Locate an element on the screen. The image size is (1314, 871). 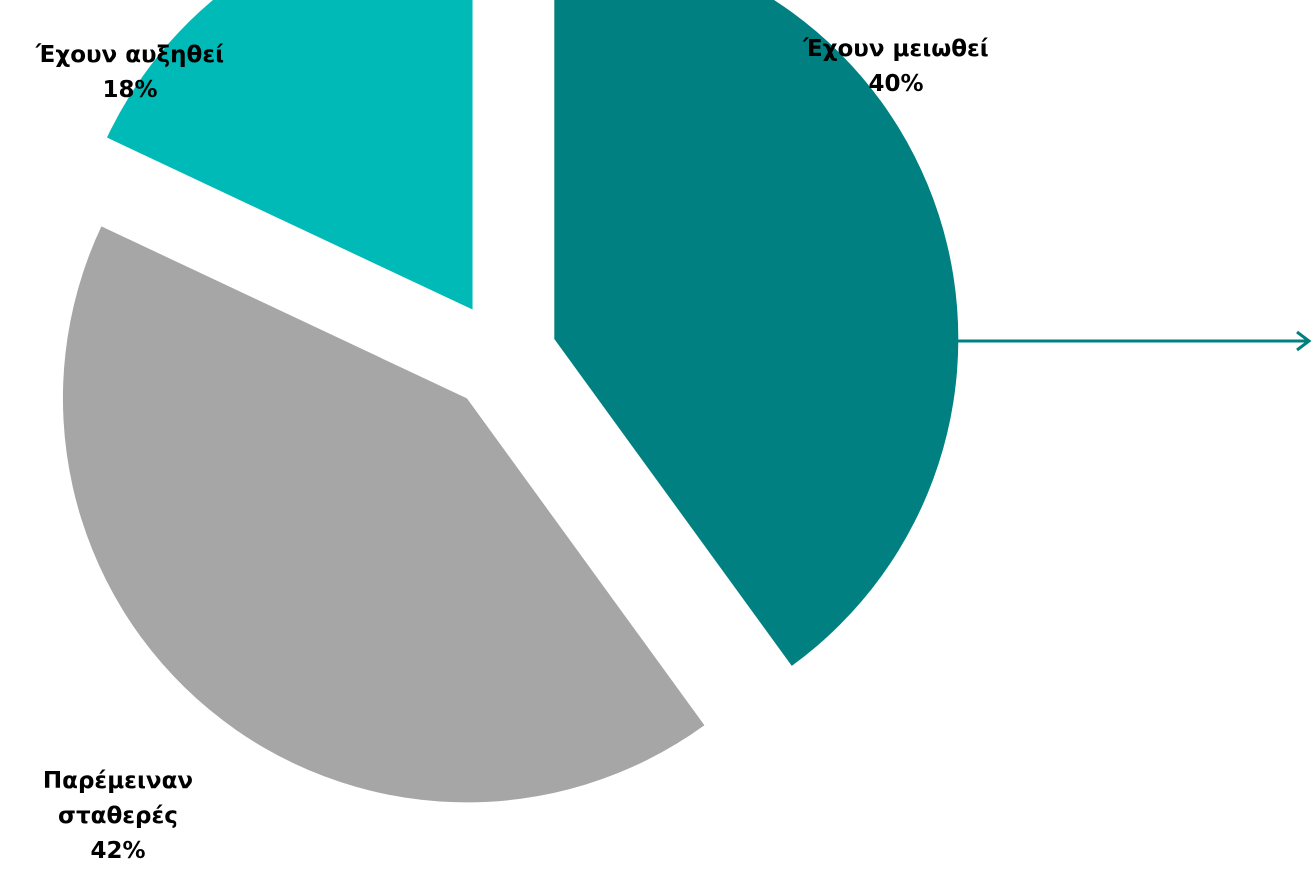
slice-name-label: Έχουν αυξηθεί is located at coordinates (129, 55).